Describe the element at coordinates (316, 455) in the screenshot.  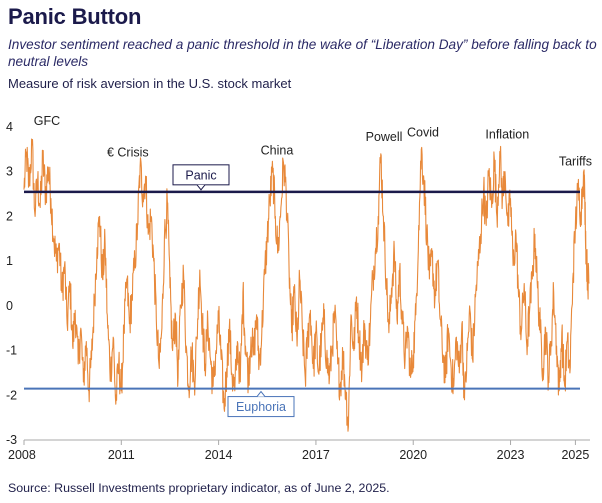
I see `x-tick-label: 2017` at that location.